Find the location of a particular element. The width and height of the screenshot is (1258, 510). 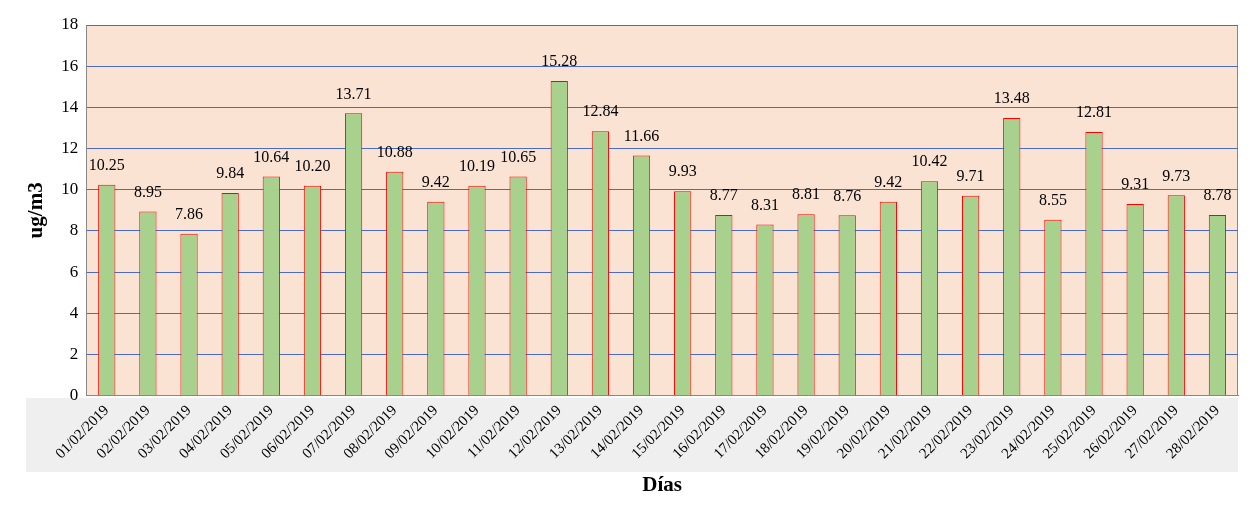

y-tick-label: 10 is located at coordinates (70, 189).